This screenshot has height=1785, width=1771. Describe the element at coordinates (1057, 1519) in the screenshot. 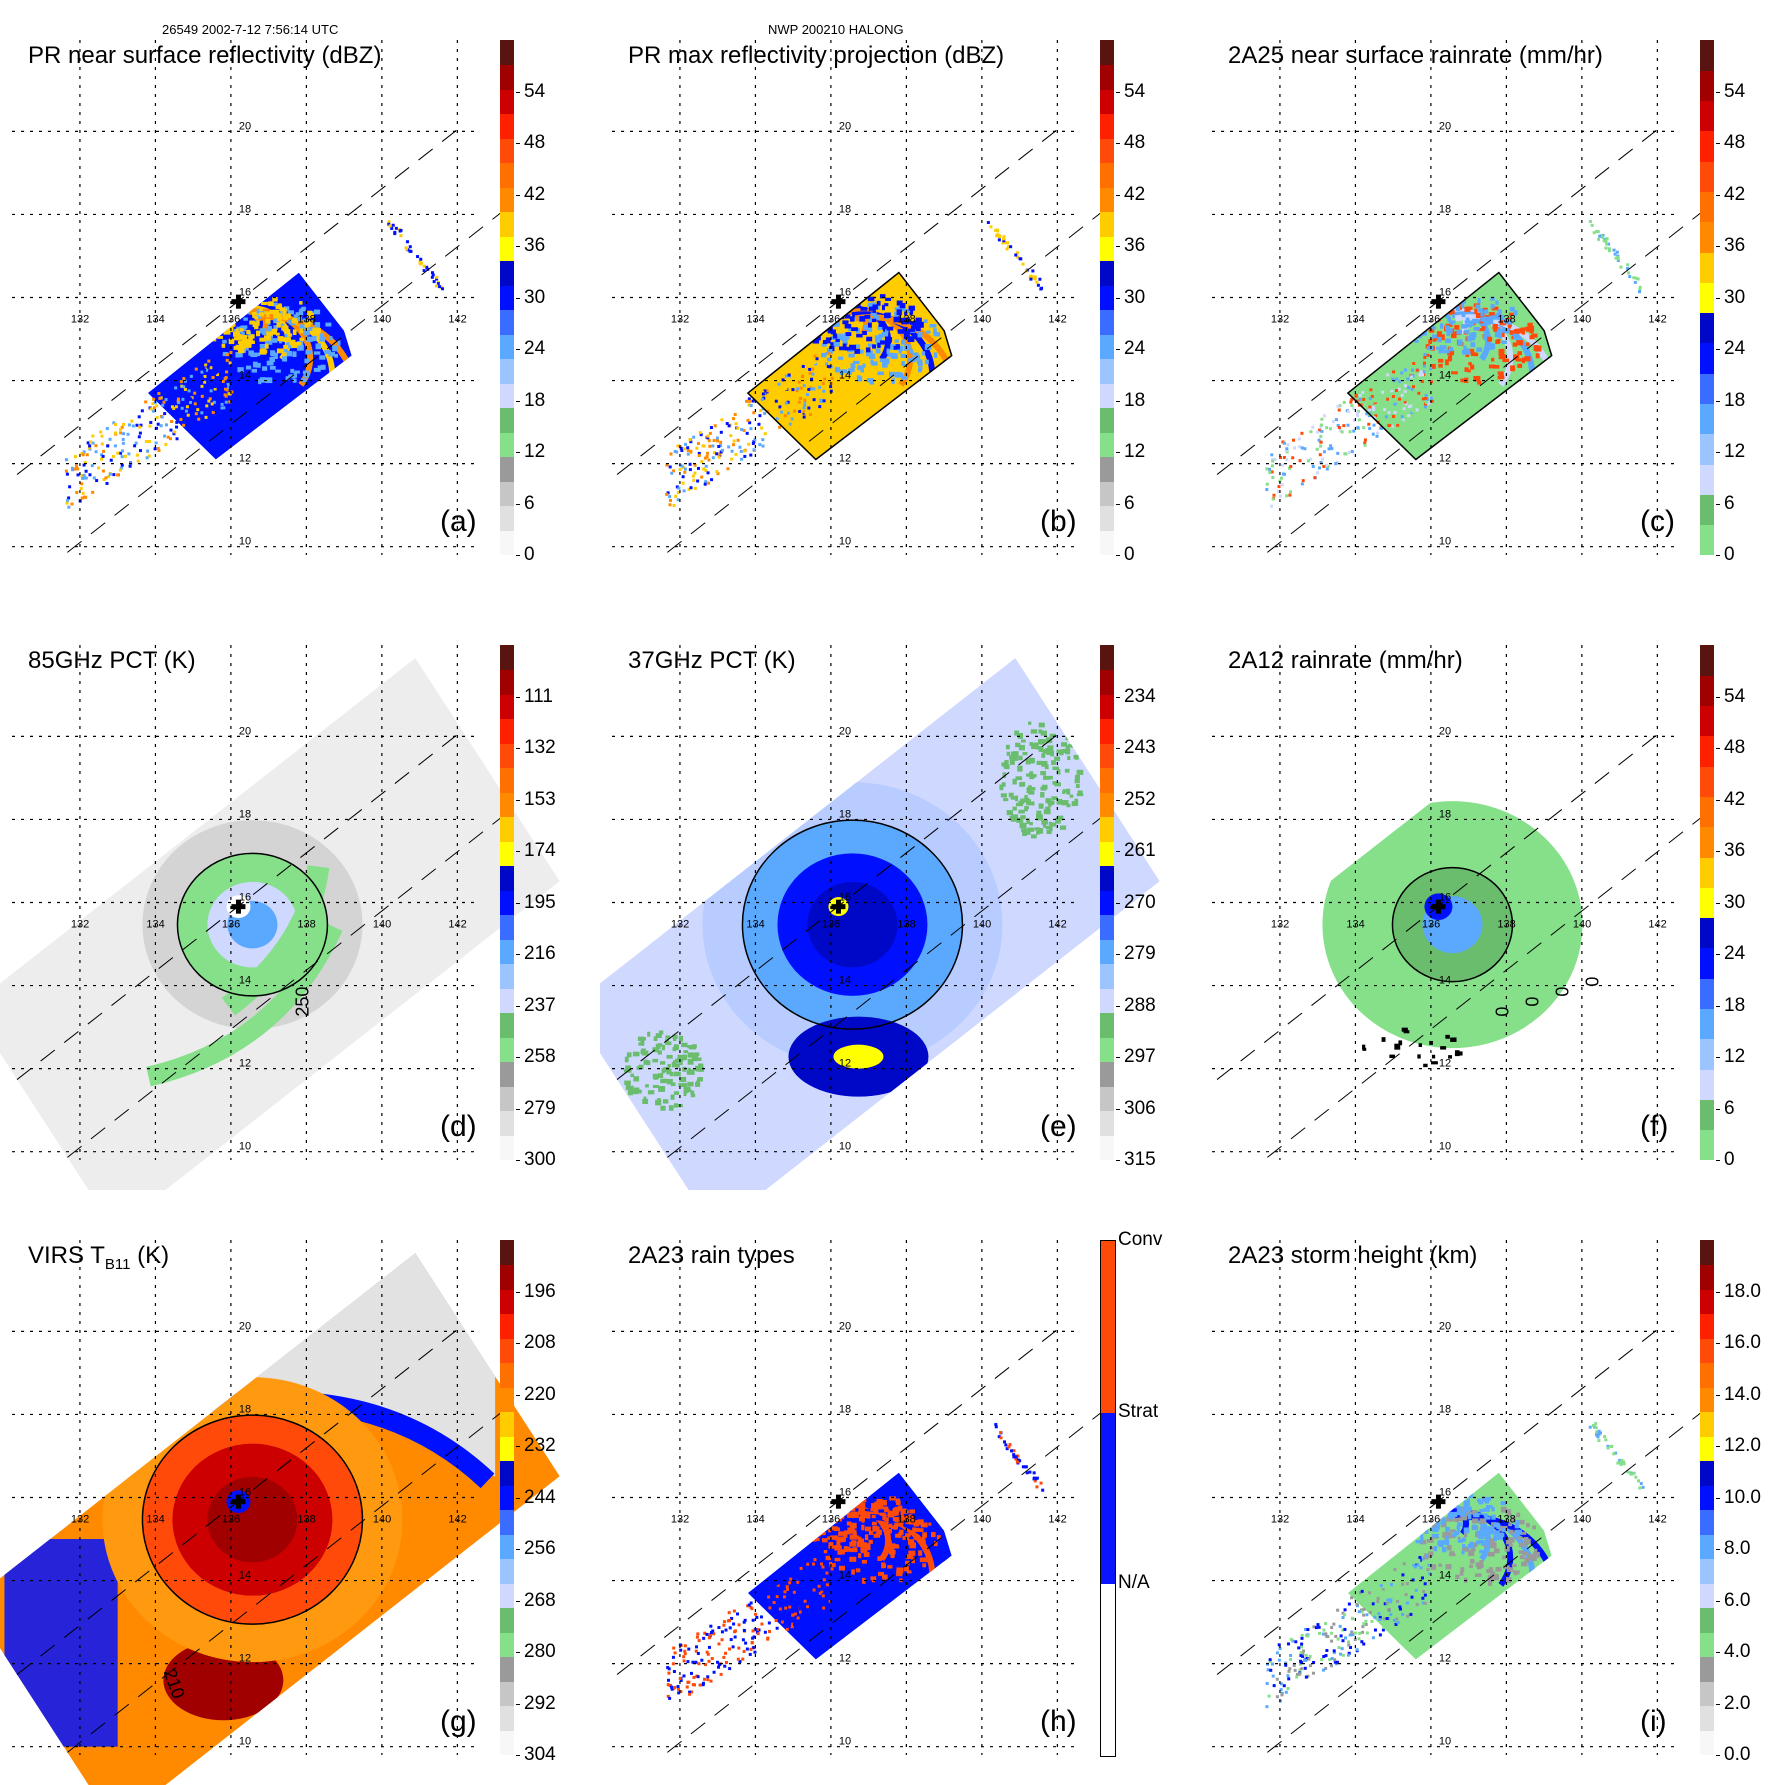

I see `lon-tick-label: 142` at that location.